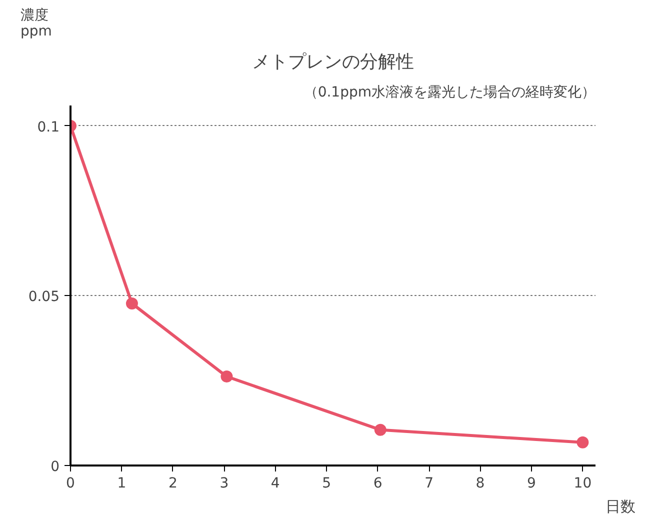 Image resolution: width=661 pixels, height=527 pixels. Describe the element at coordinates (429, 484) in the screenshot. I see `x-tick-label: 7` at that location.